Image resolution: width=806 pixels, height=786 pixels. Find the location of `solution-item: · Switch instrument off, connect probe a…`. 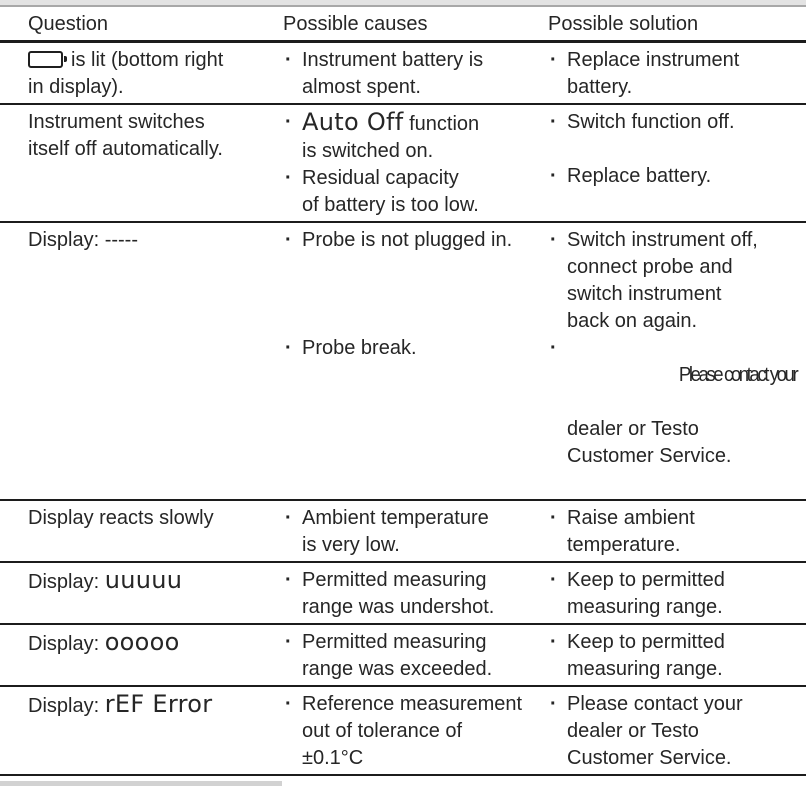

solution-item: · Switch instrument off, connect probe a… is located at coordinates (673, 281).